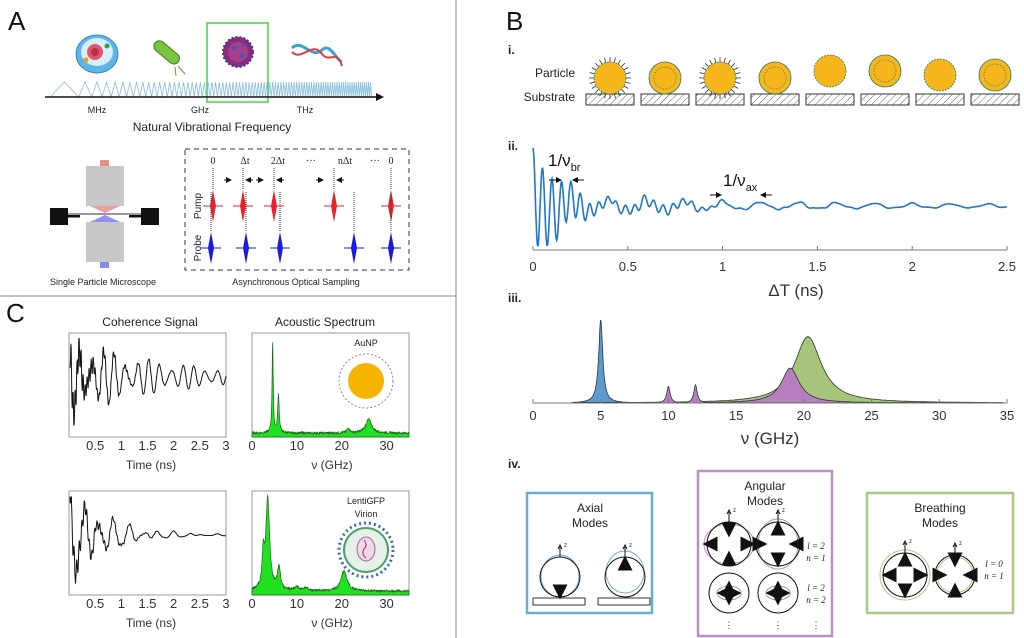 Image resolution: width=1024 pixels, height=638 pixels. What do you see at coordinates (871, 415) in the screenshot?
I see `x-tick-label: 25` at bounding box center [871, 415].